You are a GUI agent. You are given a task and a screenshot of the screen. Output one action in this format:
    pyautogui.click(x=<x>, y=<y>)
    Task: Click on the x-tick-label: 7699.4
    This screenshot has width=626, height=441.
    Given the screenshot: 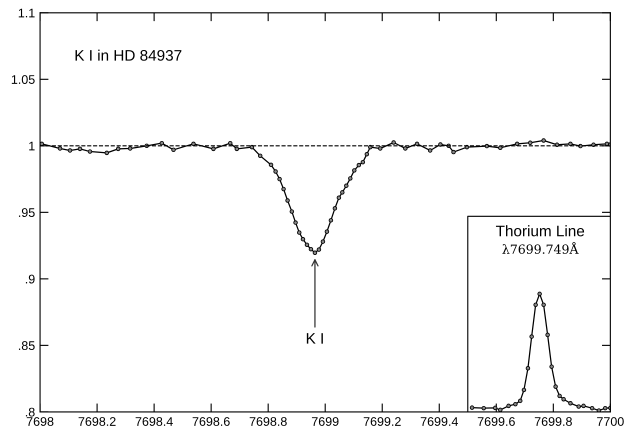 What is the action you would take?
    pyautogui.click(x=439, y=421)
    